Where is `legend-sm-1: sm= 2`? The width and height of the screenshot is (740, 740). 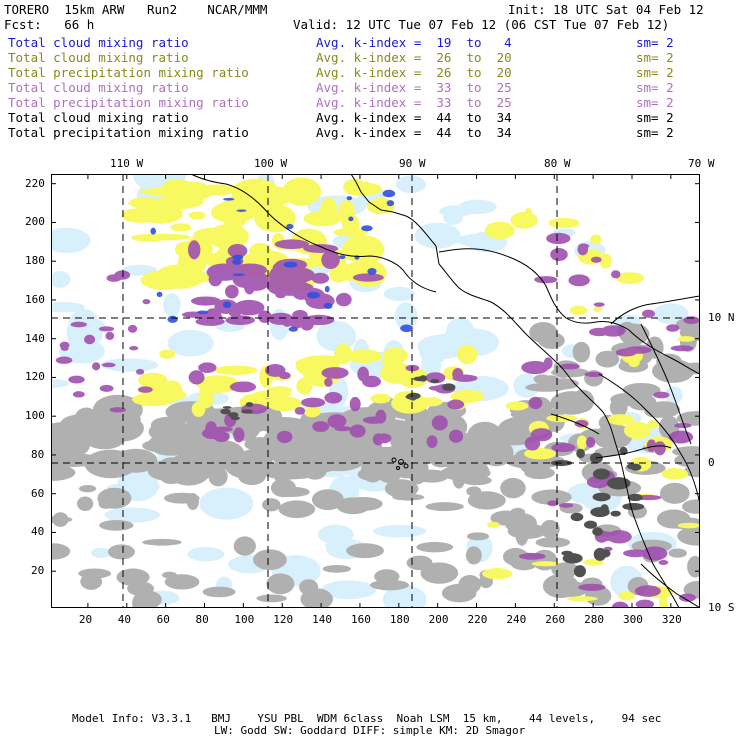 legend-sm-1: sm= 2 is located at coordinates (655, 42).